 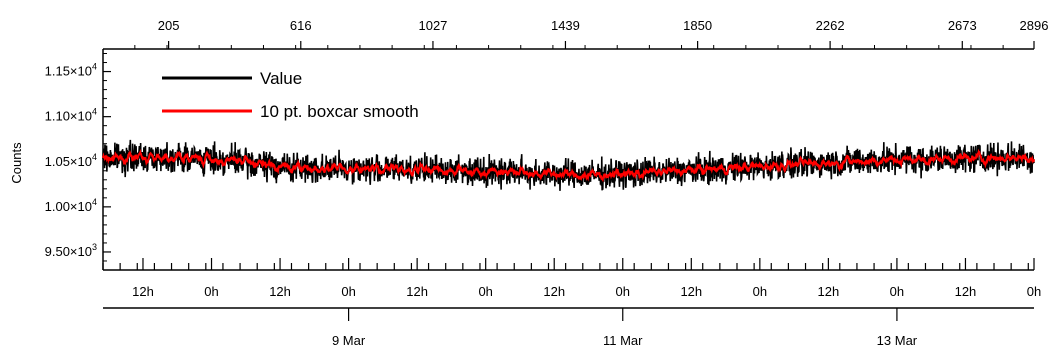 I want to click on y-axis-title: Counts, so click(x=16, y=163).